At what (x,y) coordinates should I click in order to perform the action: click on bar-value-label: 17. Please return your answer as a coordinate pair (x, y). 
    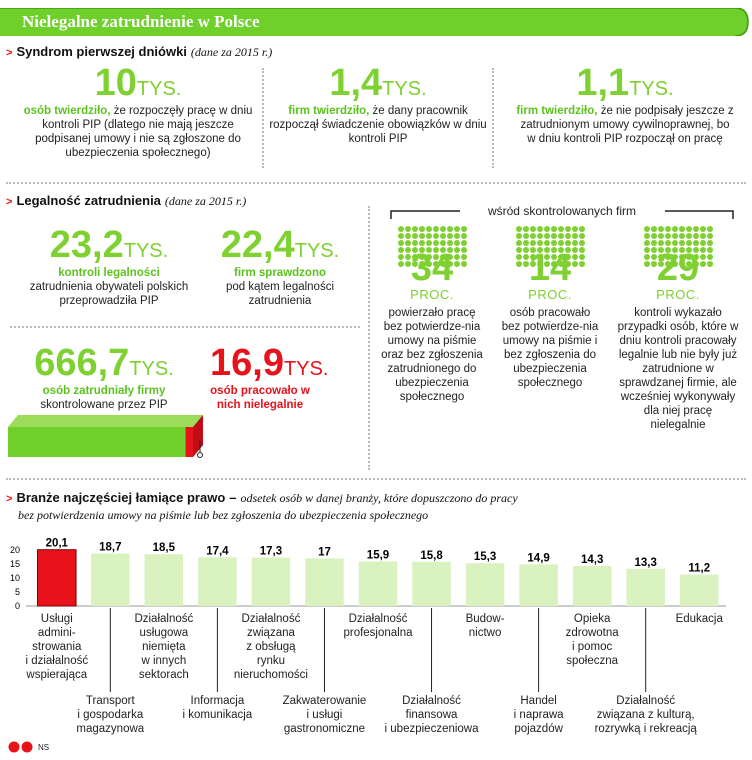
    Looking at the image, I should click on (324, 552).